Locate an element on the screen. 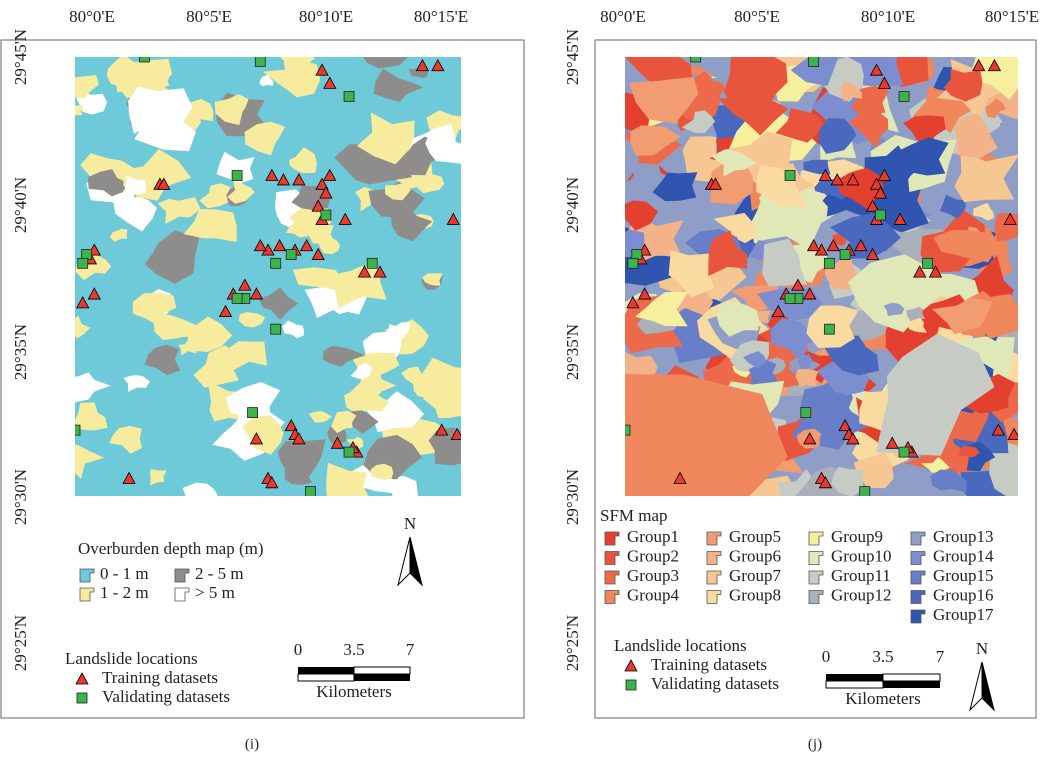 The width and height of the screenshot is (1051, 758). legend-label: Group14 is located at coordinates (963, 555).